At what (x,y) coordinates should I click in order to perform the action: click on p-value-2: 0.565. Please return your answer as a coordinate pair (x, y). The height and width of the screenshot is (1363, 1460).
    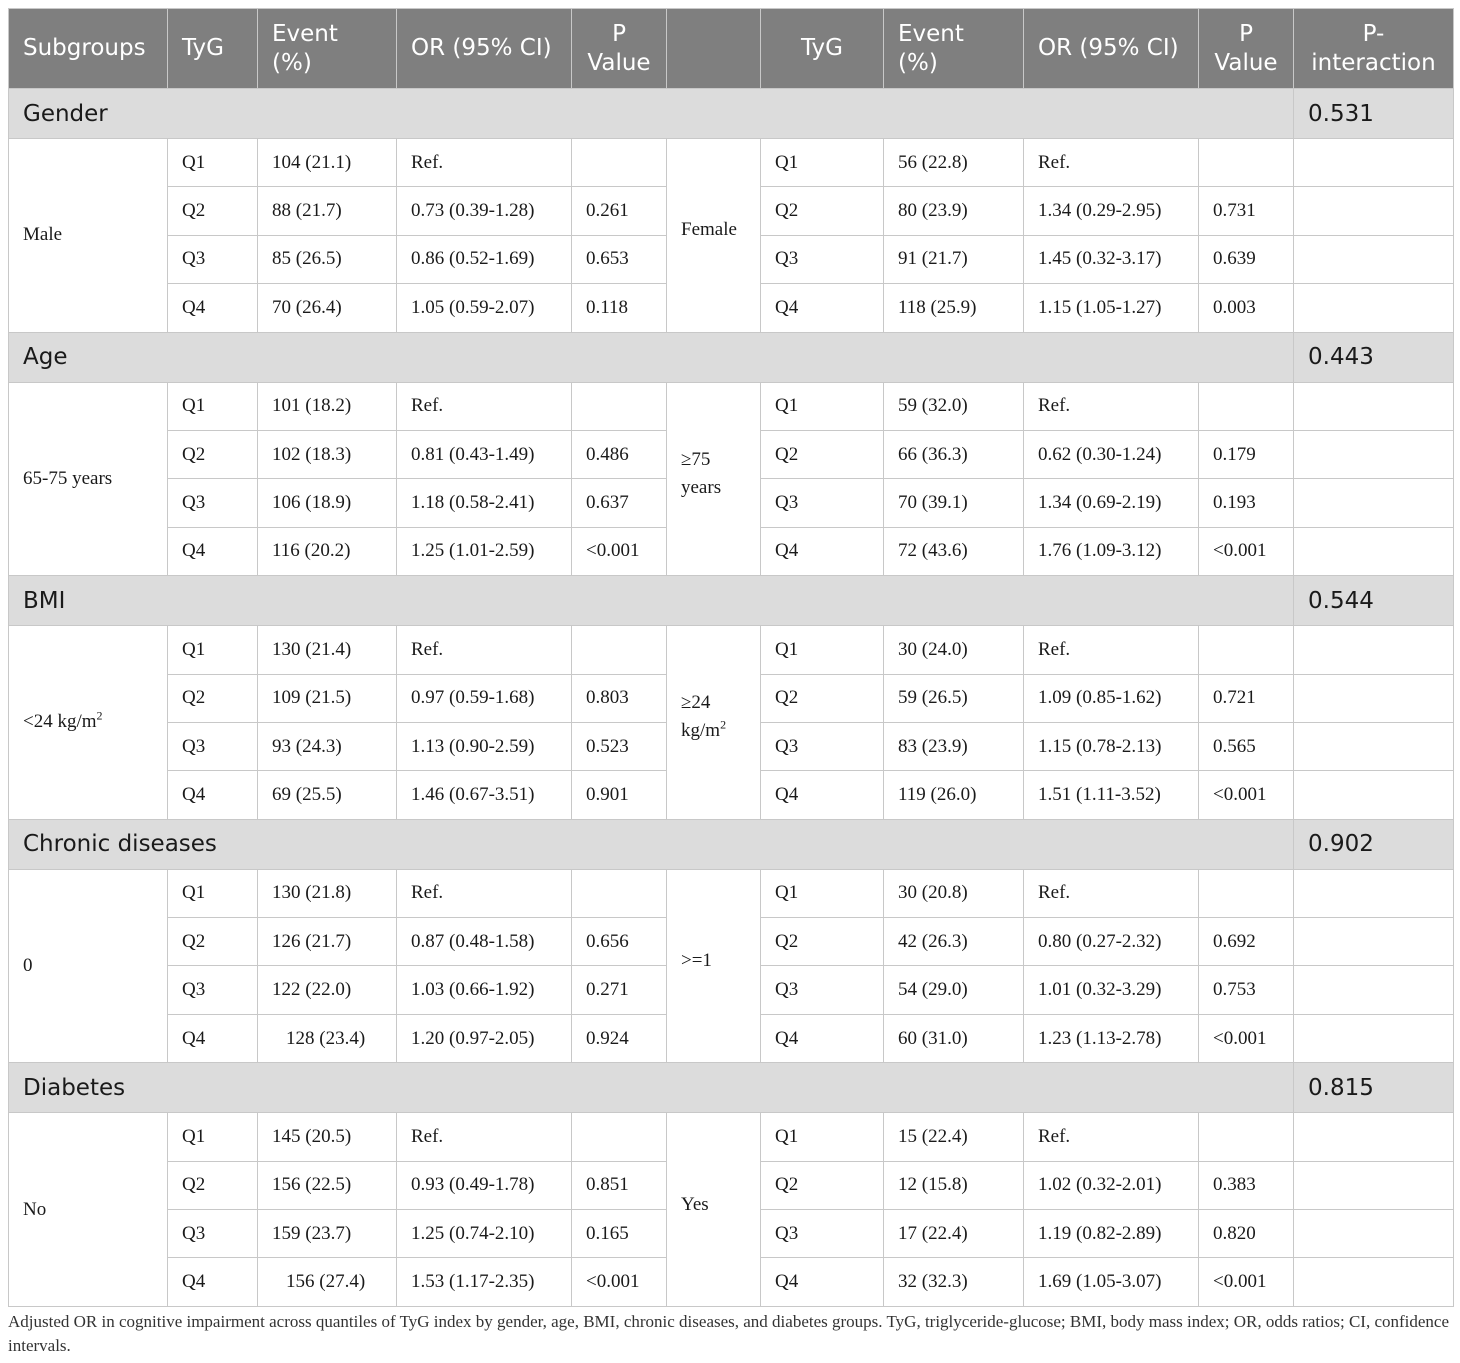
    Looking at the image, I should click on (1246, 746).